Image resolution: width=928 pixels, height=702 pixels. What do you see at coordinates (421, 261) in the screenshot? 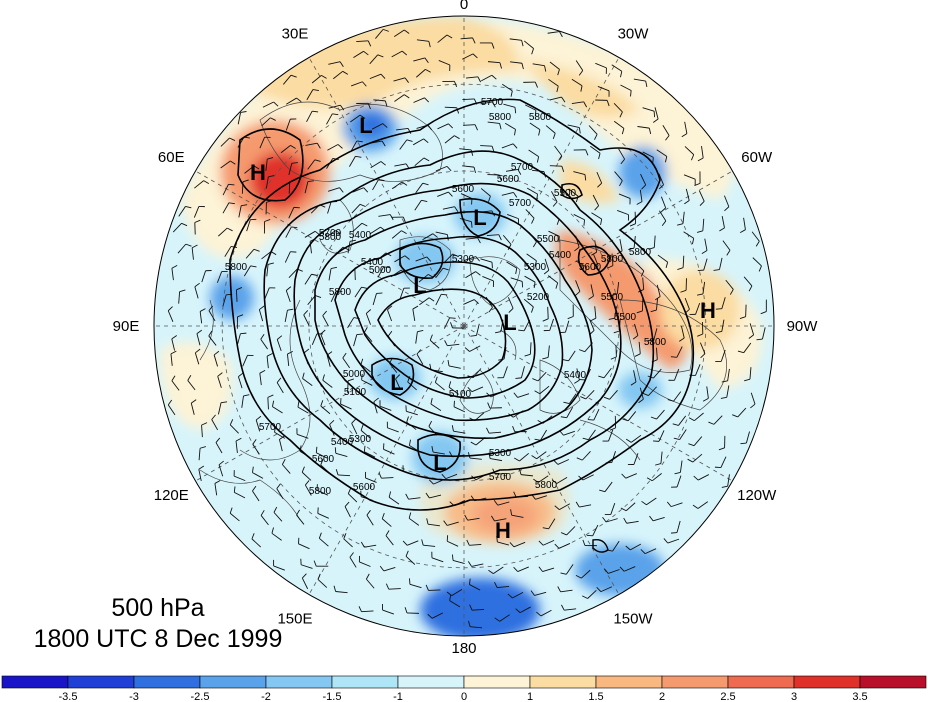
I see `contour-5100-a` at bounding box center [421, 261].